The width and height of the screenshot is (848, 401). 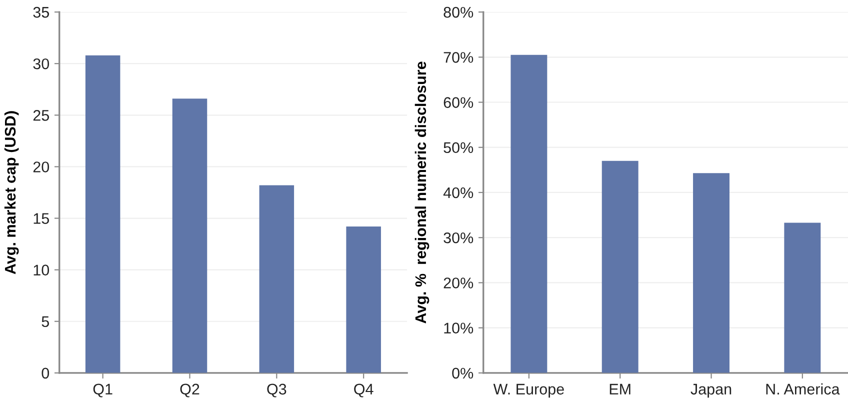 What do you see at coordinates (41, 12) in the screenshot?
I see `y-tick-label: 35` at bounding box center [41, 12].